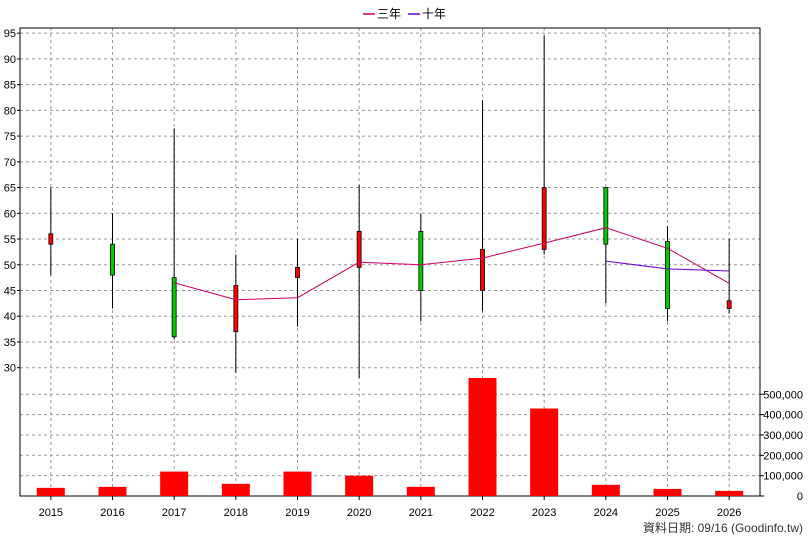 The width and height of the screenshot is (808, 540). What do you see at coordinates (359, 485) in the screenshot?
I see `volume-bar-2020` at bounding box center [359, 485].